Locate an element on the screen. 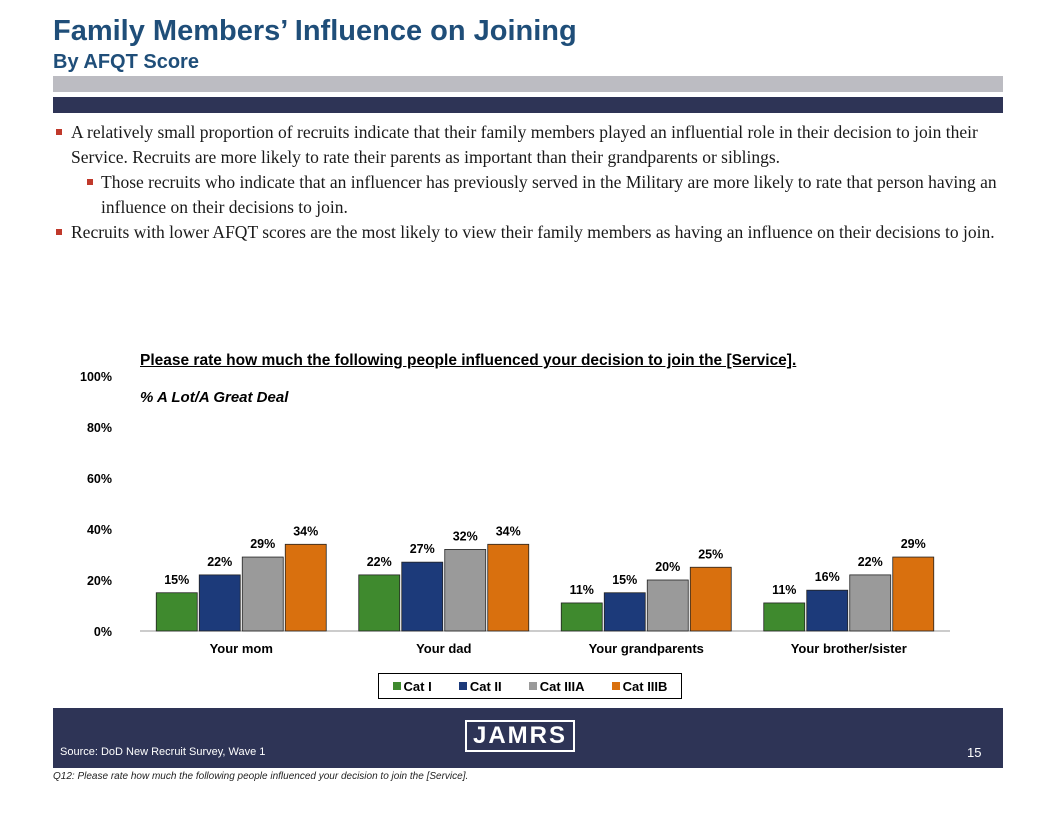  y-tick-label: 20% is located at coordinates (99, 581).